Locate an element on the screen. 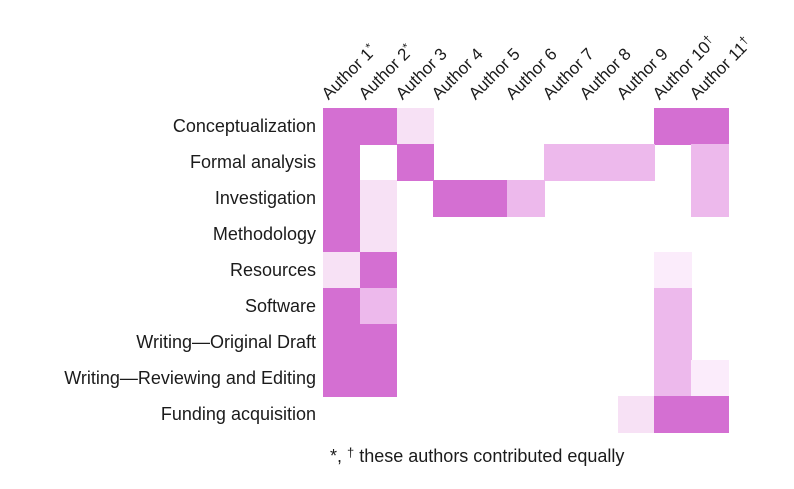 This screenshot has height=489, width=794. row-label: Conceptualization is located at coordinates (244, 126).